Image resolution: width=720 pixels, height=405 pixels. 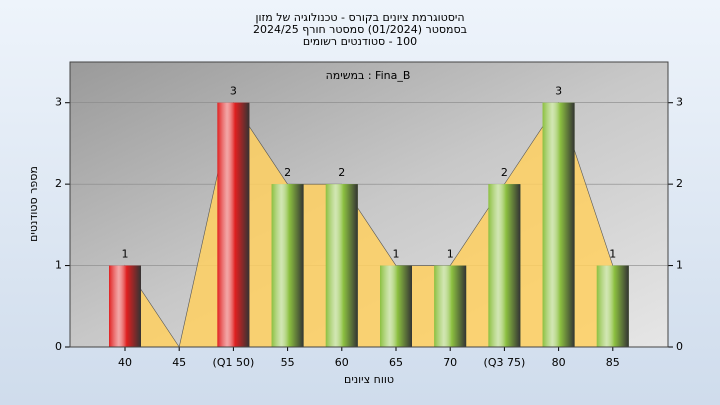 What do you see at coordinates (342, 362) in the screenshot?
I see `x-tick-label: 60` at bounding box center [342, 362].